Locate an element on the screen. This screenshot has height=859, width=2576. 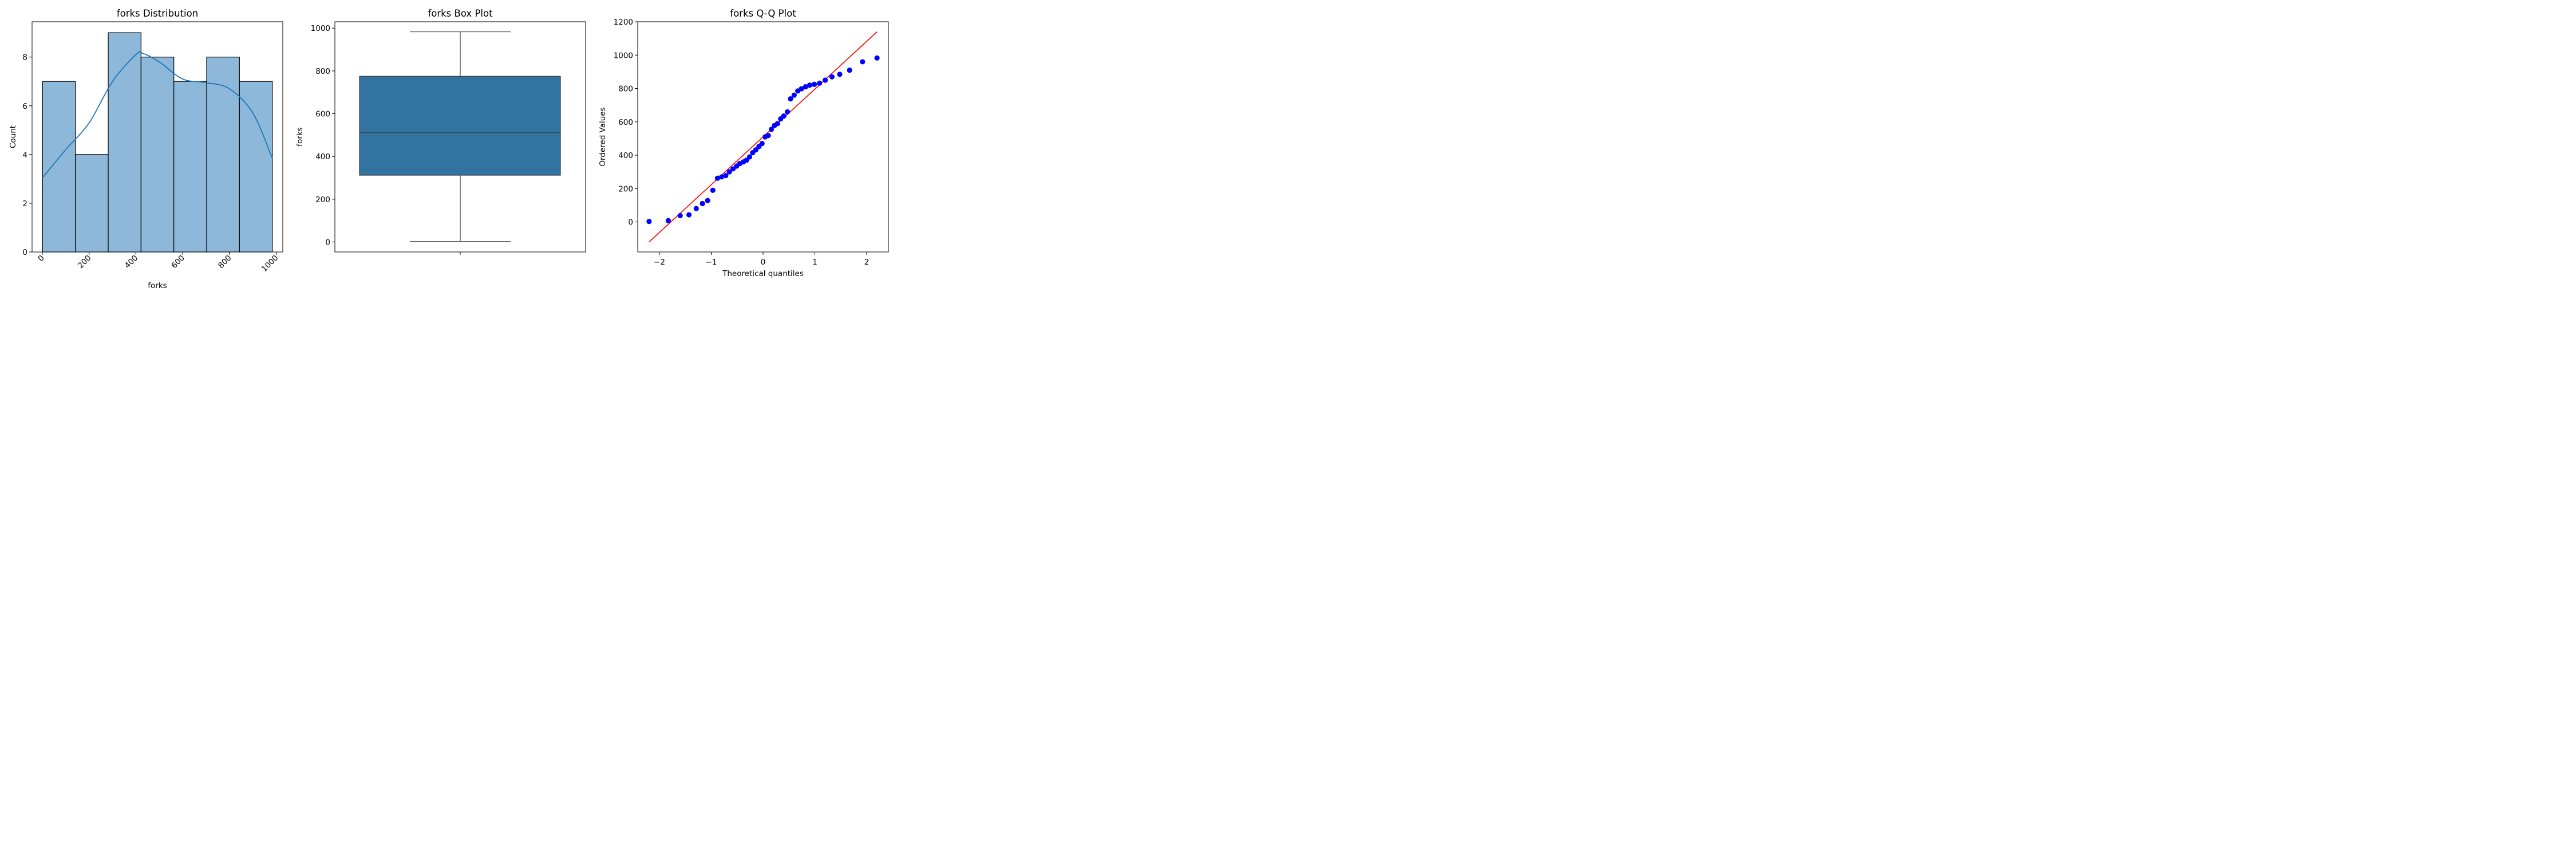
xtick-label: 400 is located at coordinates (131, 262).